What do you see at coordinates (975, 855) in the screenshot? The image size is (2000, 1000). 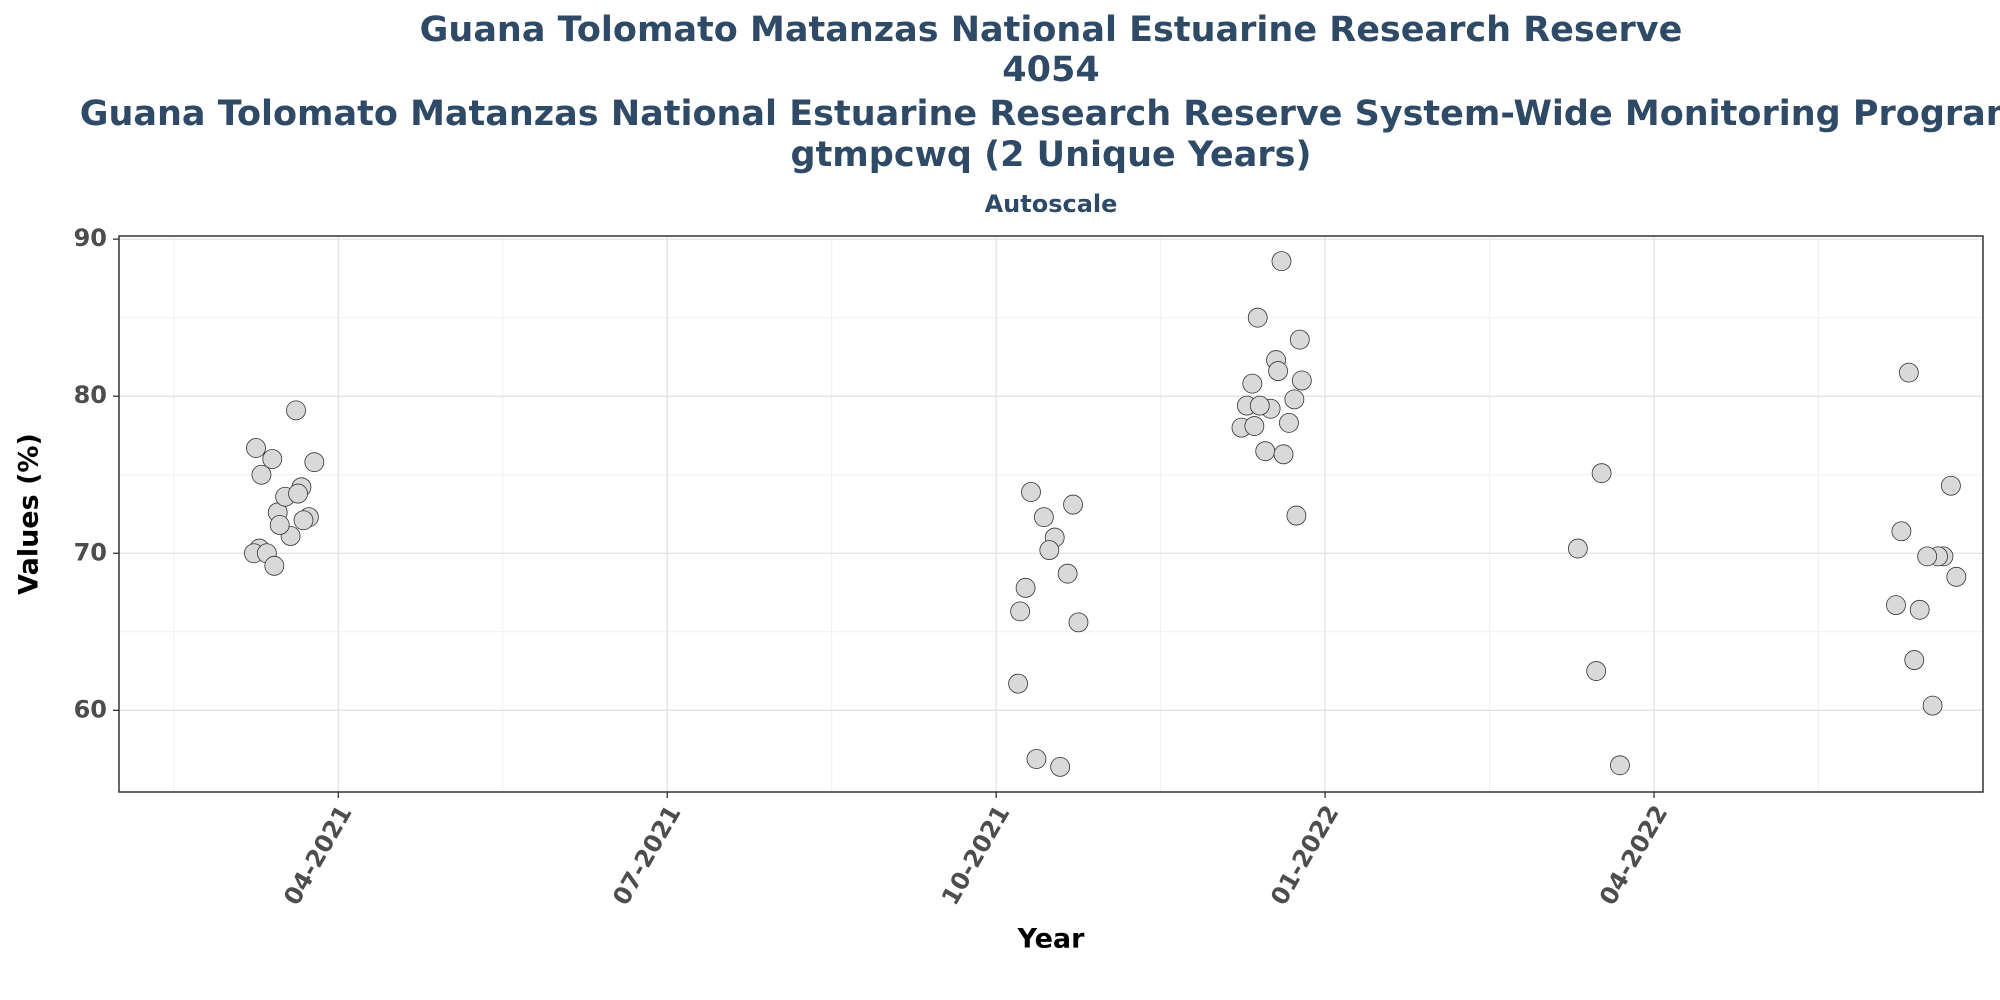 I see `x-tick-label: 10-2021` at bounding box center [975, 855].